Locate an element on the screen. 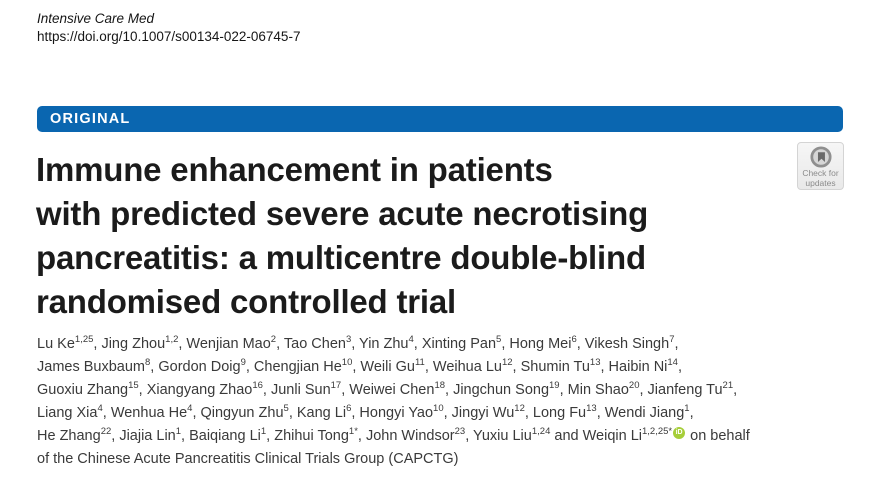 The height and width of the screenshot is (491, 870). author-affiliation-sup: 1,24 is located at coordinates (541, 432).